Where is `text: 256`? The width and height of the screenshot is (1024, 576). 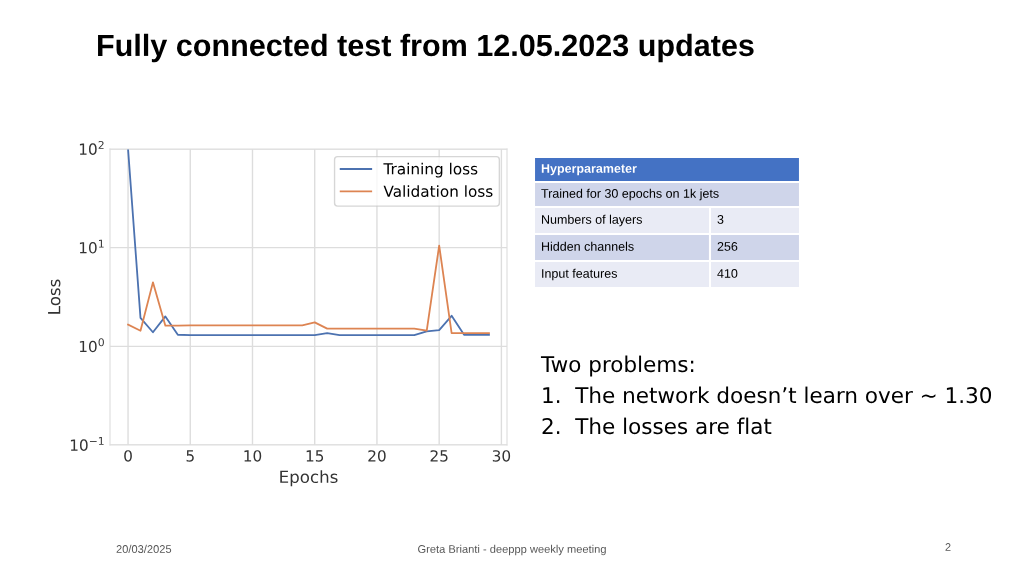 text: 256 is located at coordinates (727, 246).